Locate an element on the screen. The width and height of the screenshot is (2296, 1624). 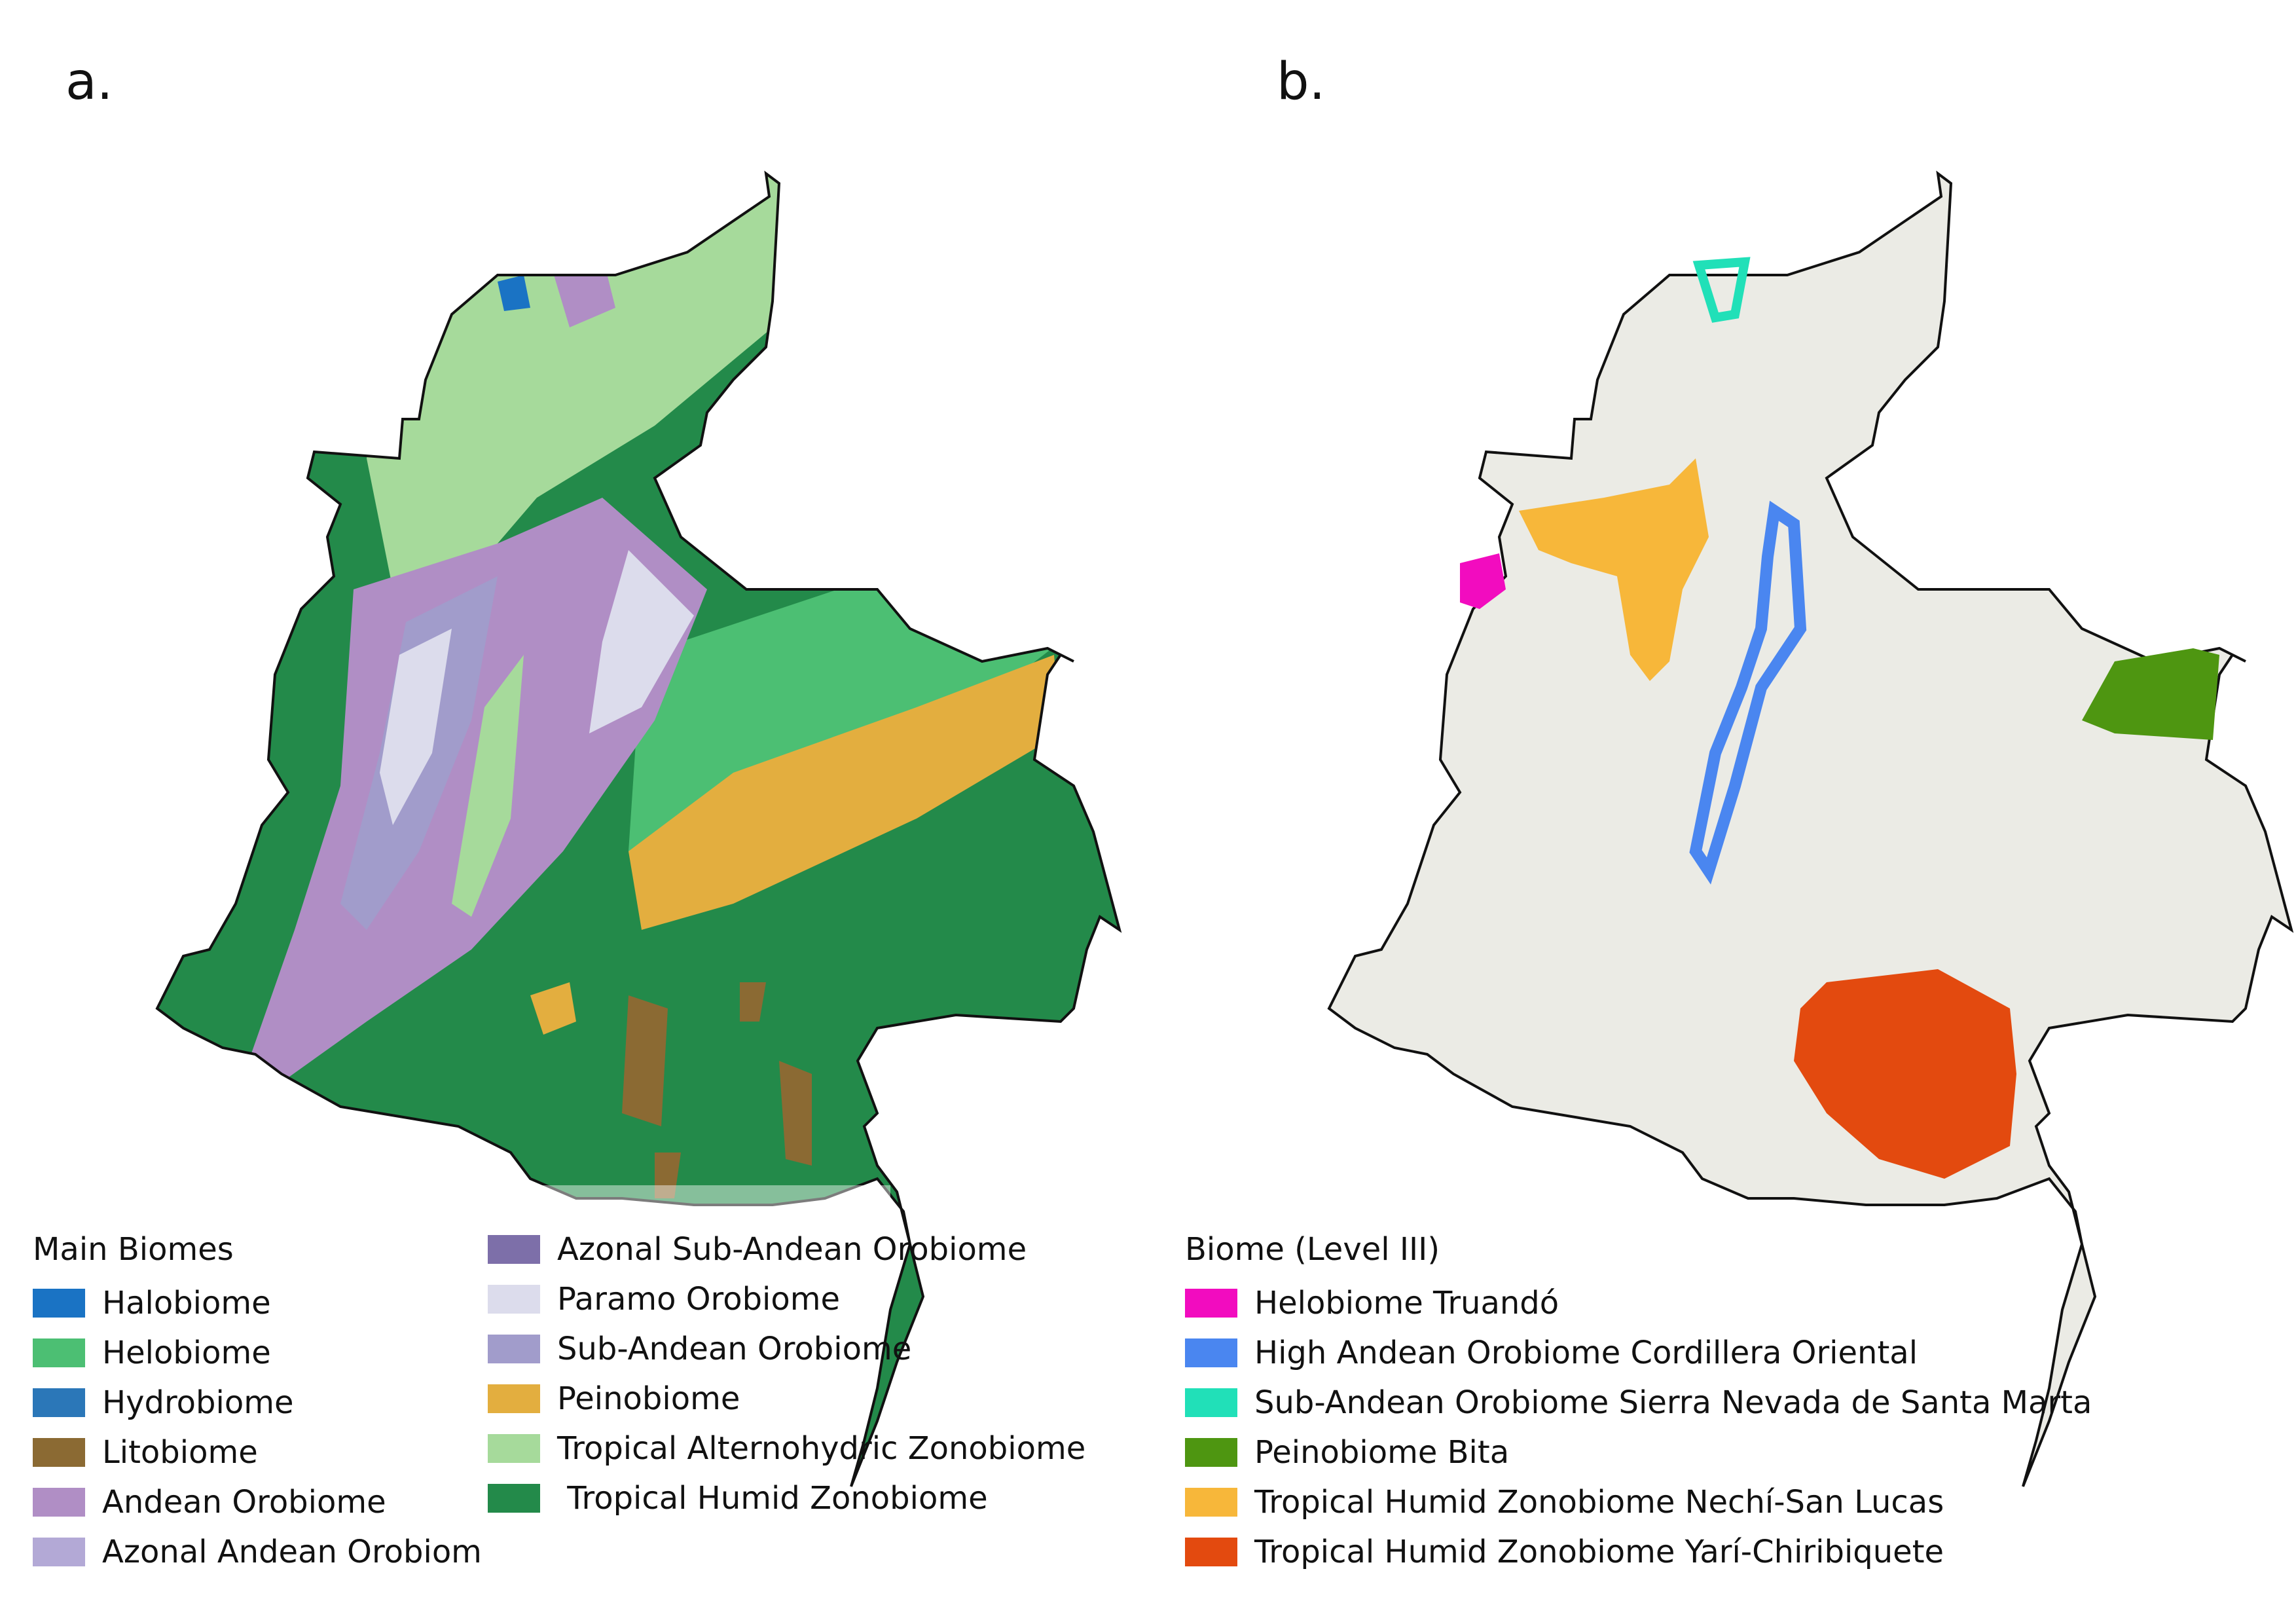
legend-label: Paramo Orobiome is located at coordinates (699, 1299).